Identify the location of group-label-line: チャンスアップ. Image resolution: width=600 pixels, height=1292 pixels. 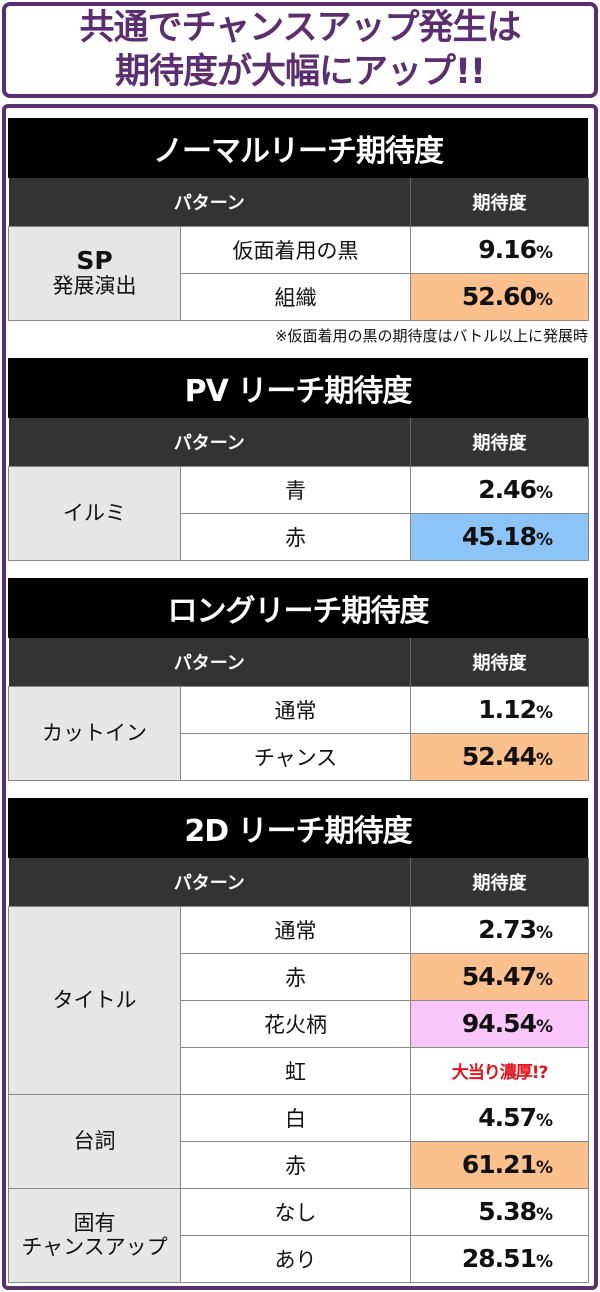
(94, 1247).